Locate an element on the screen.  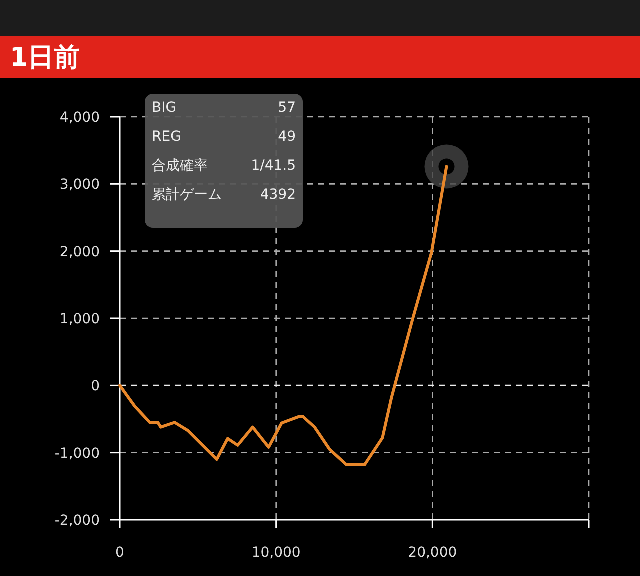
annotation: 合成確率 is located at coordinates (180, 166).